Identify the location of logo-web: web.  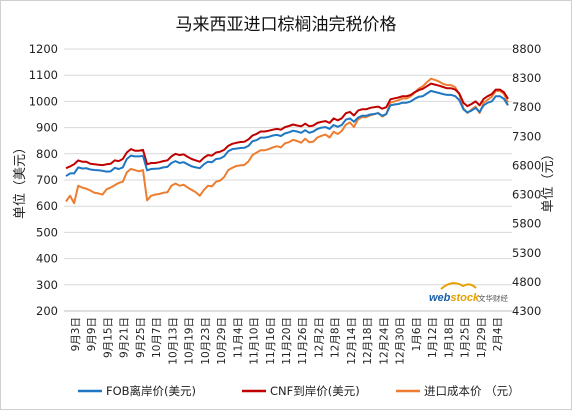
(440, 298).